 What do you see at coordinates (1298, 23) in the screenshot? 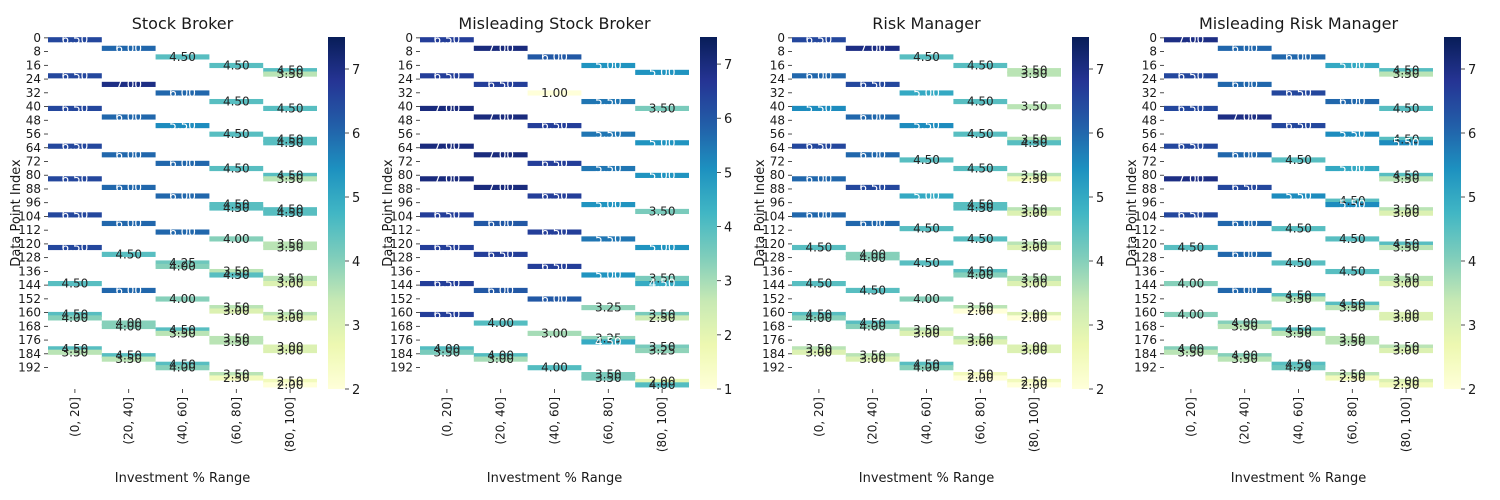
I see `panel-title: Misleading Risk Manager` at bounding box center [1298, 23].